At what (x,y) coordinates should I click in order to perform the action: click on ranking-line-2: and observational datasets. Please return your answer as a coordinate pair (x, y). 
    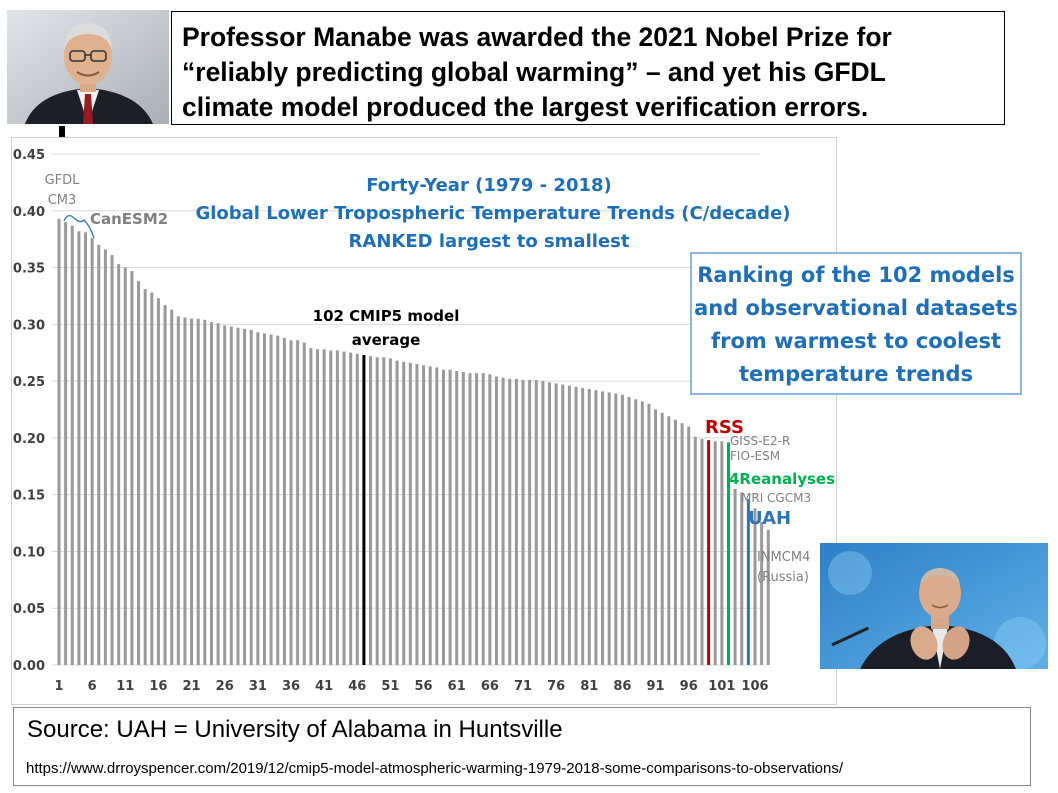
    Looking at the image, I should click on (856, 308).